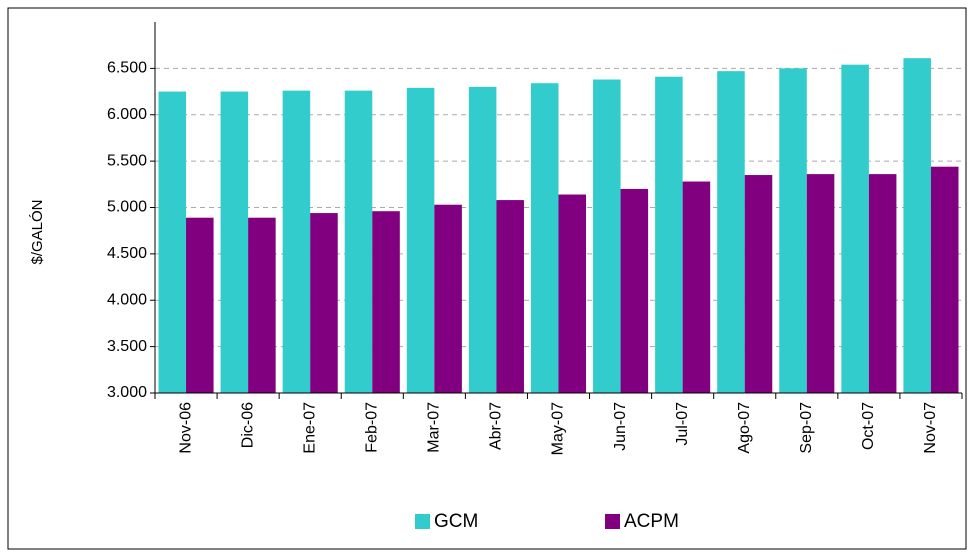 The height and width of the screenshot is (557, 975). Describe the element at coordinates (127, 253) in the screenshot. I see `y-tick-label: 4.500` at that location.